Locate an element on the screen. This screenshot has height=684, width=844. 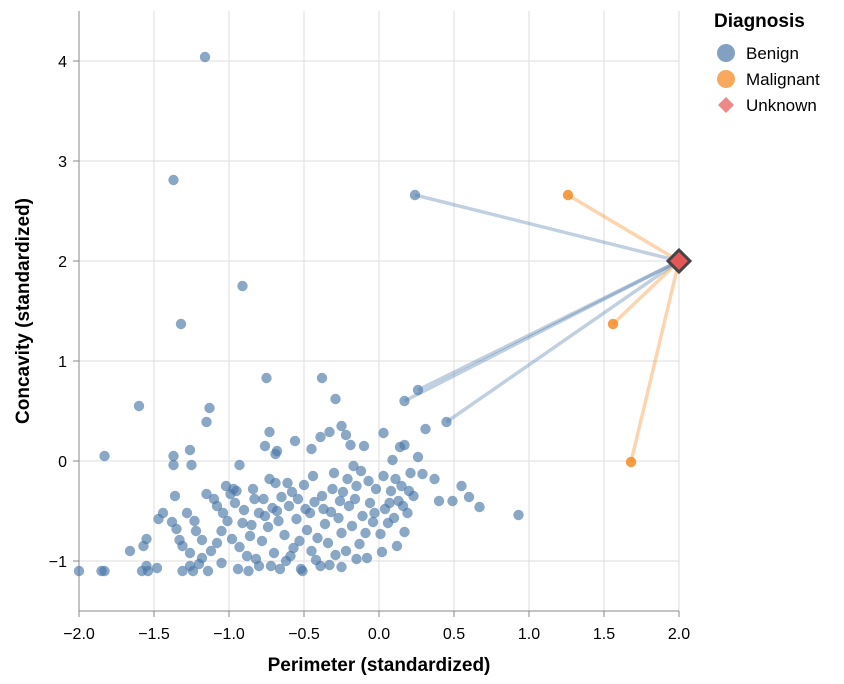
y-tick-label: 3 is located at coordinates (62, 162).